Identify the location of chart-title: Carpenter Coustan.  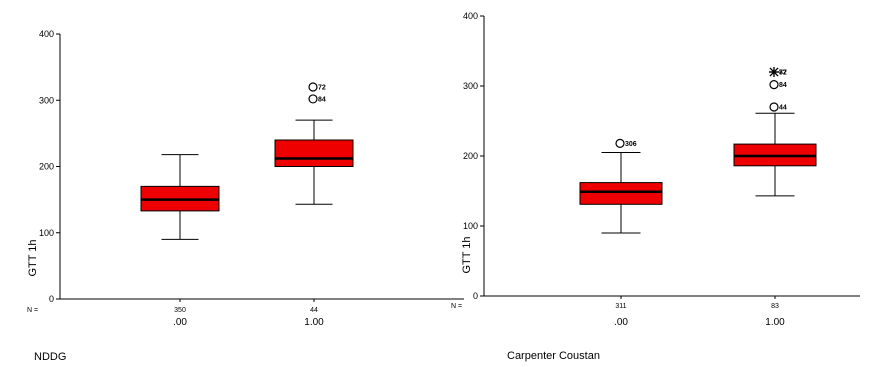
(553, 356).